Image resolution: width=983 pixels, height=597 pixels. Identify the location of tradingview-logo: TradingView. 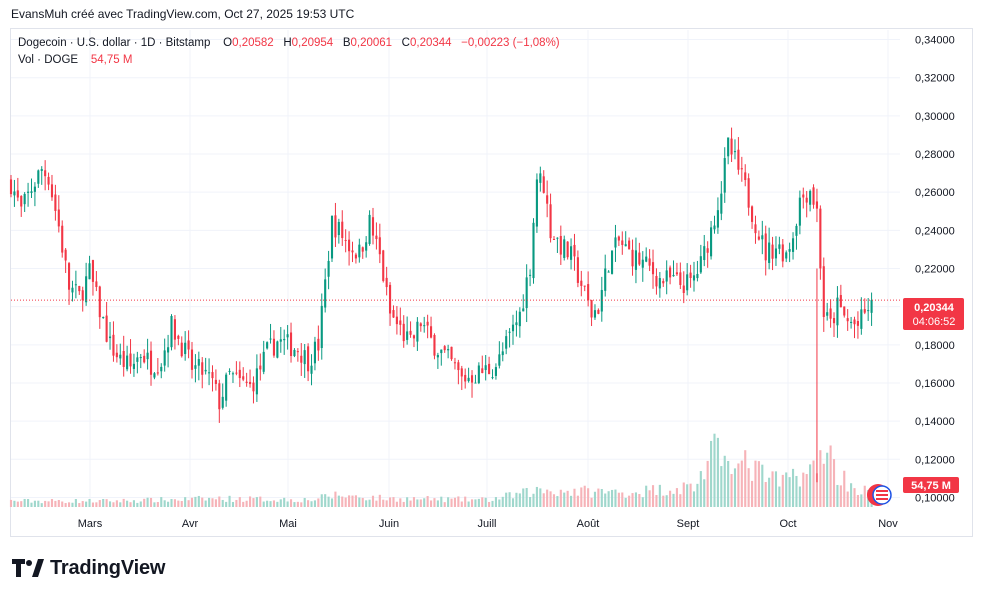
(88, 568).